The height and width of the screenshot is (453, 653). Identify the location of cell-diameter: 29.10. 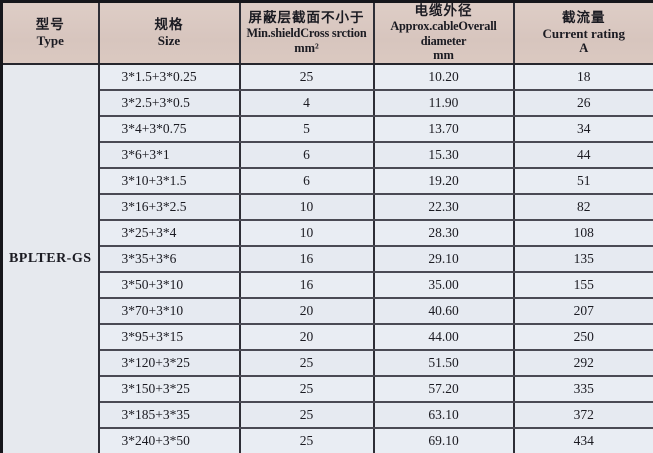
(443, 259).